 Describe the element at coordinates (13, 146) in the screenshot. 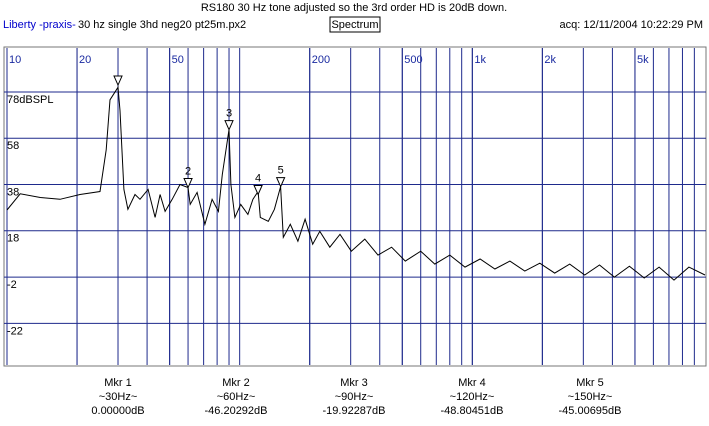

I see `y-tick-label: 58` at that location.